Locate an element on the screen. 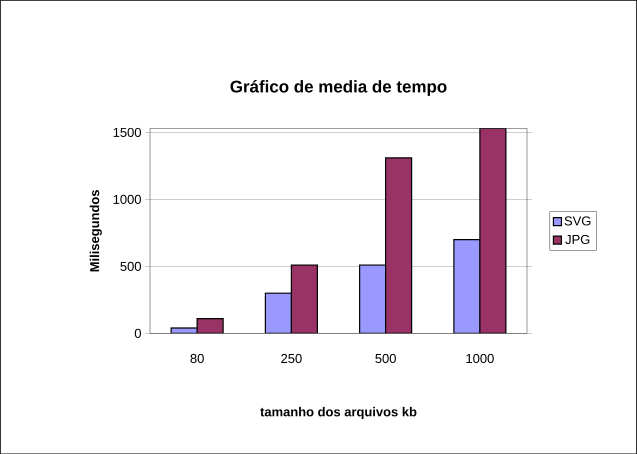 Image resolution: width=637 pixels, height=454 pixels. y-tick-label: 500 is located at coordinates (130, 266).